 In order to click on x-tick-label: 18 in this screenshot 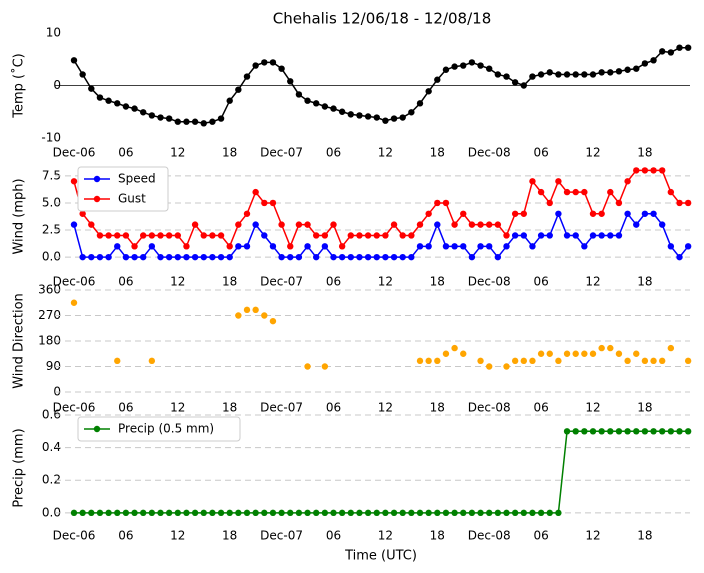, I will do `click(437, 408)`.